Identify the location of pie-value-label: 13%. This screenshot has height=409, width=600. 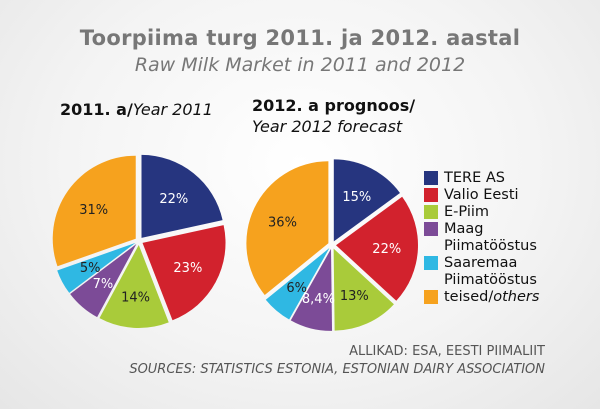
(354, 296).